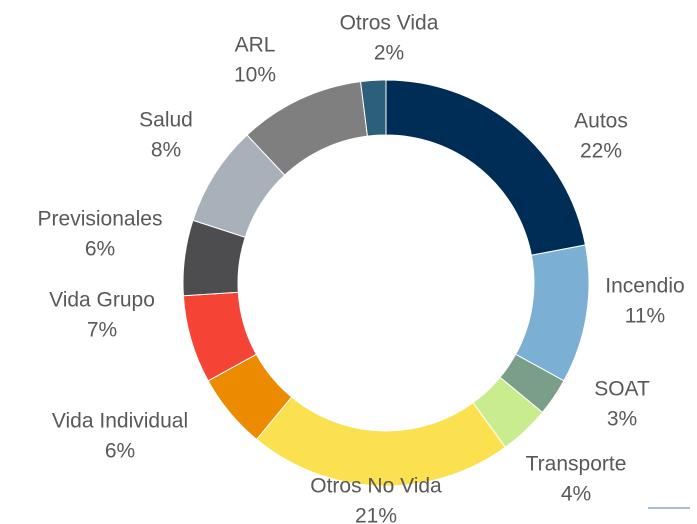 The image size is (697, 524). What do you see at coordinates (255, 45) in the screenshot?
I see `slice-label: ARL` at bounding box center [255, 45].